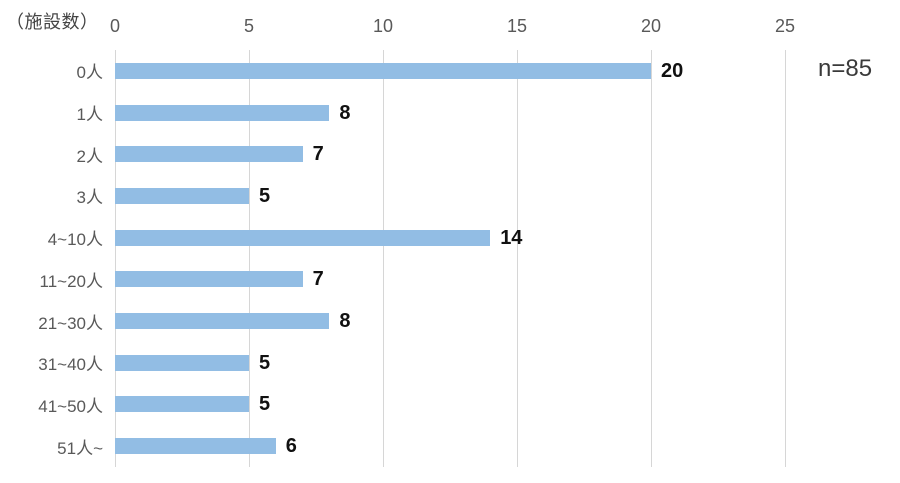 The height and width of the screenshot is (483, 900). I want to click on category-label: 21~30人, so click(70, 323).